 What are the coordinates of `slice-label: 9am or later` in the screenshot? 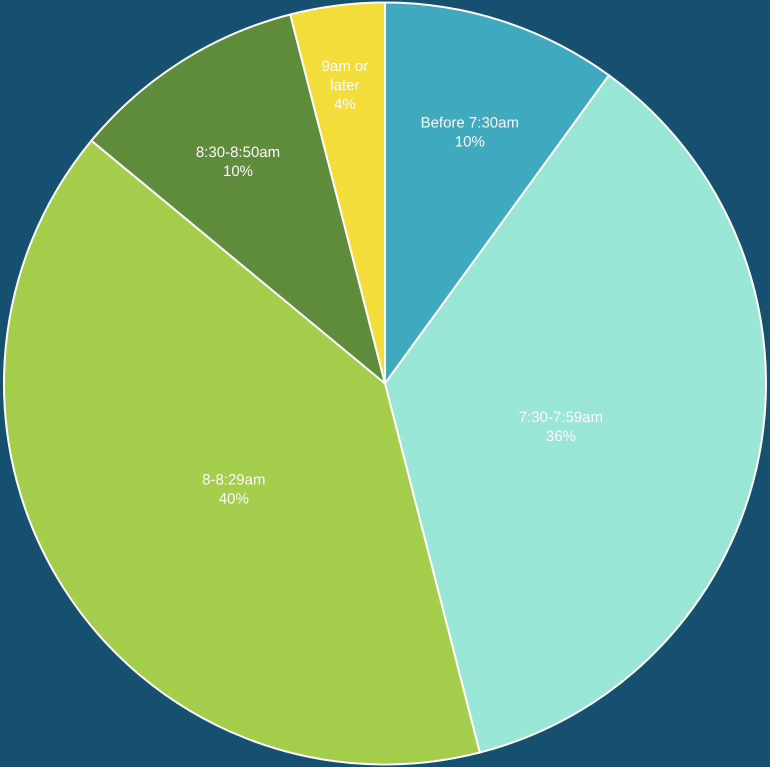 It's located at (345, 76).